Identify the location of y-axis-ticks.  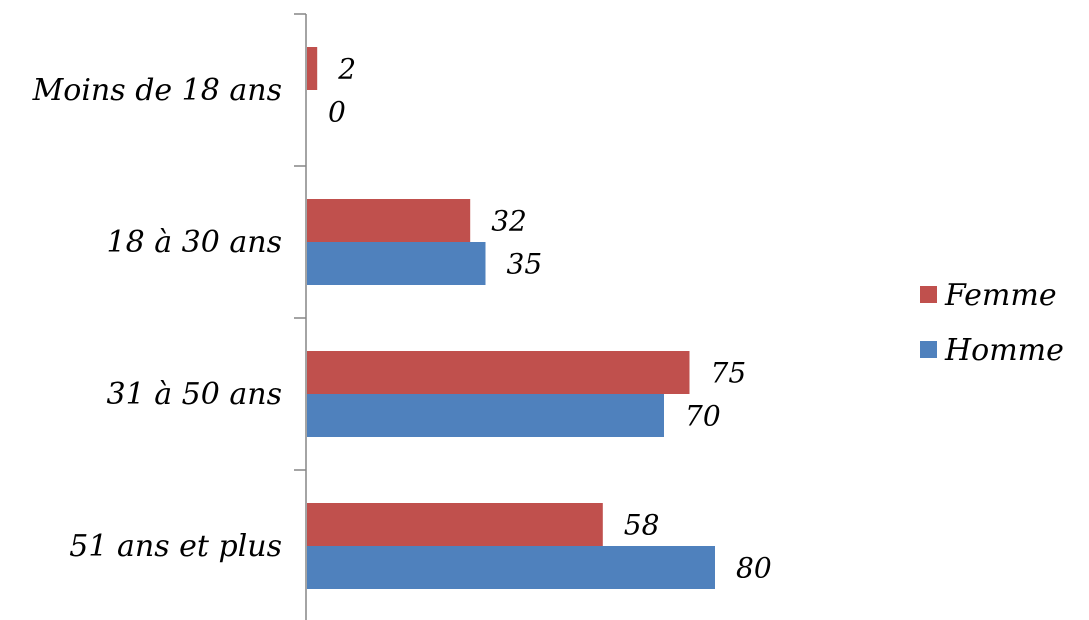
(300, 242).